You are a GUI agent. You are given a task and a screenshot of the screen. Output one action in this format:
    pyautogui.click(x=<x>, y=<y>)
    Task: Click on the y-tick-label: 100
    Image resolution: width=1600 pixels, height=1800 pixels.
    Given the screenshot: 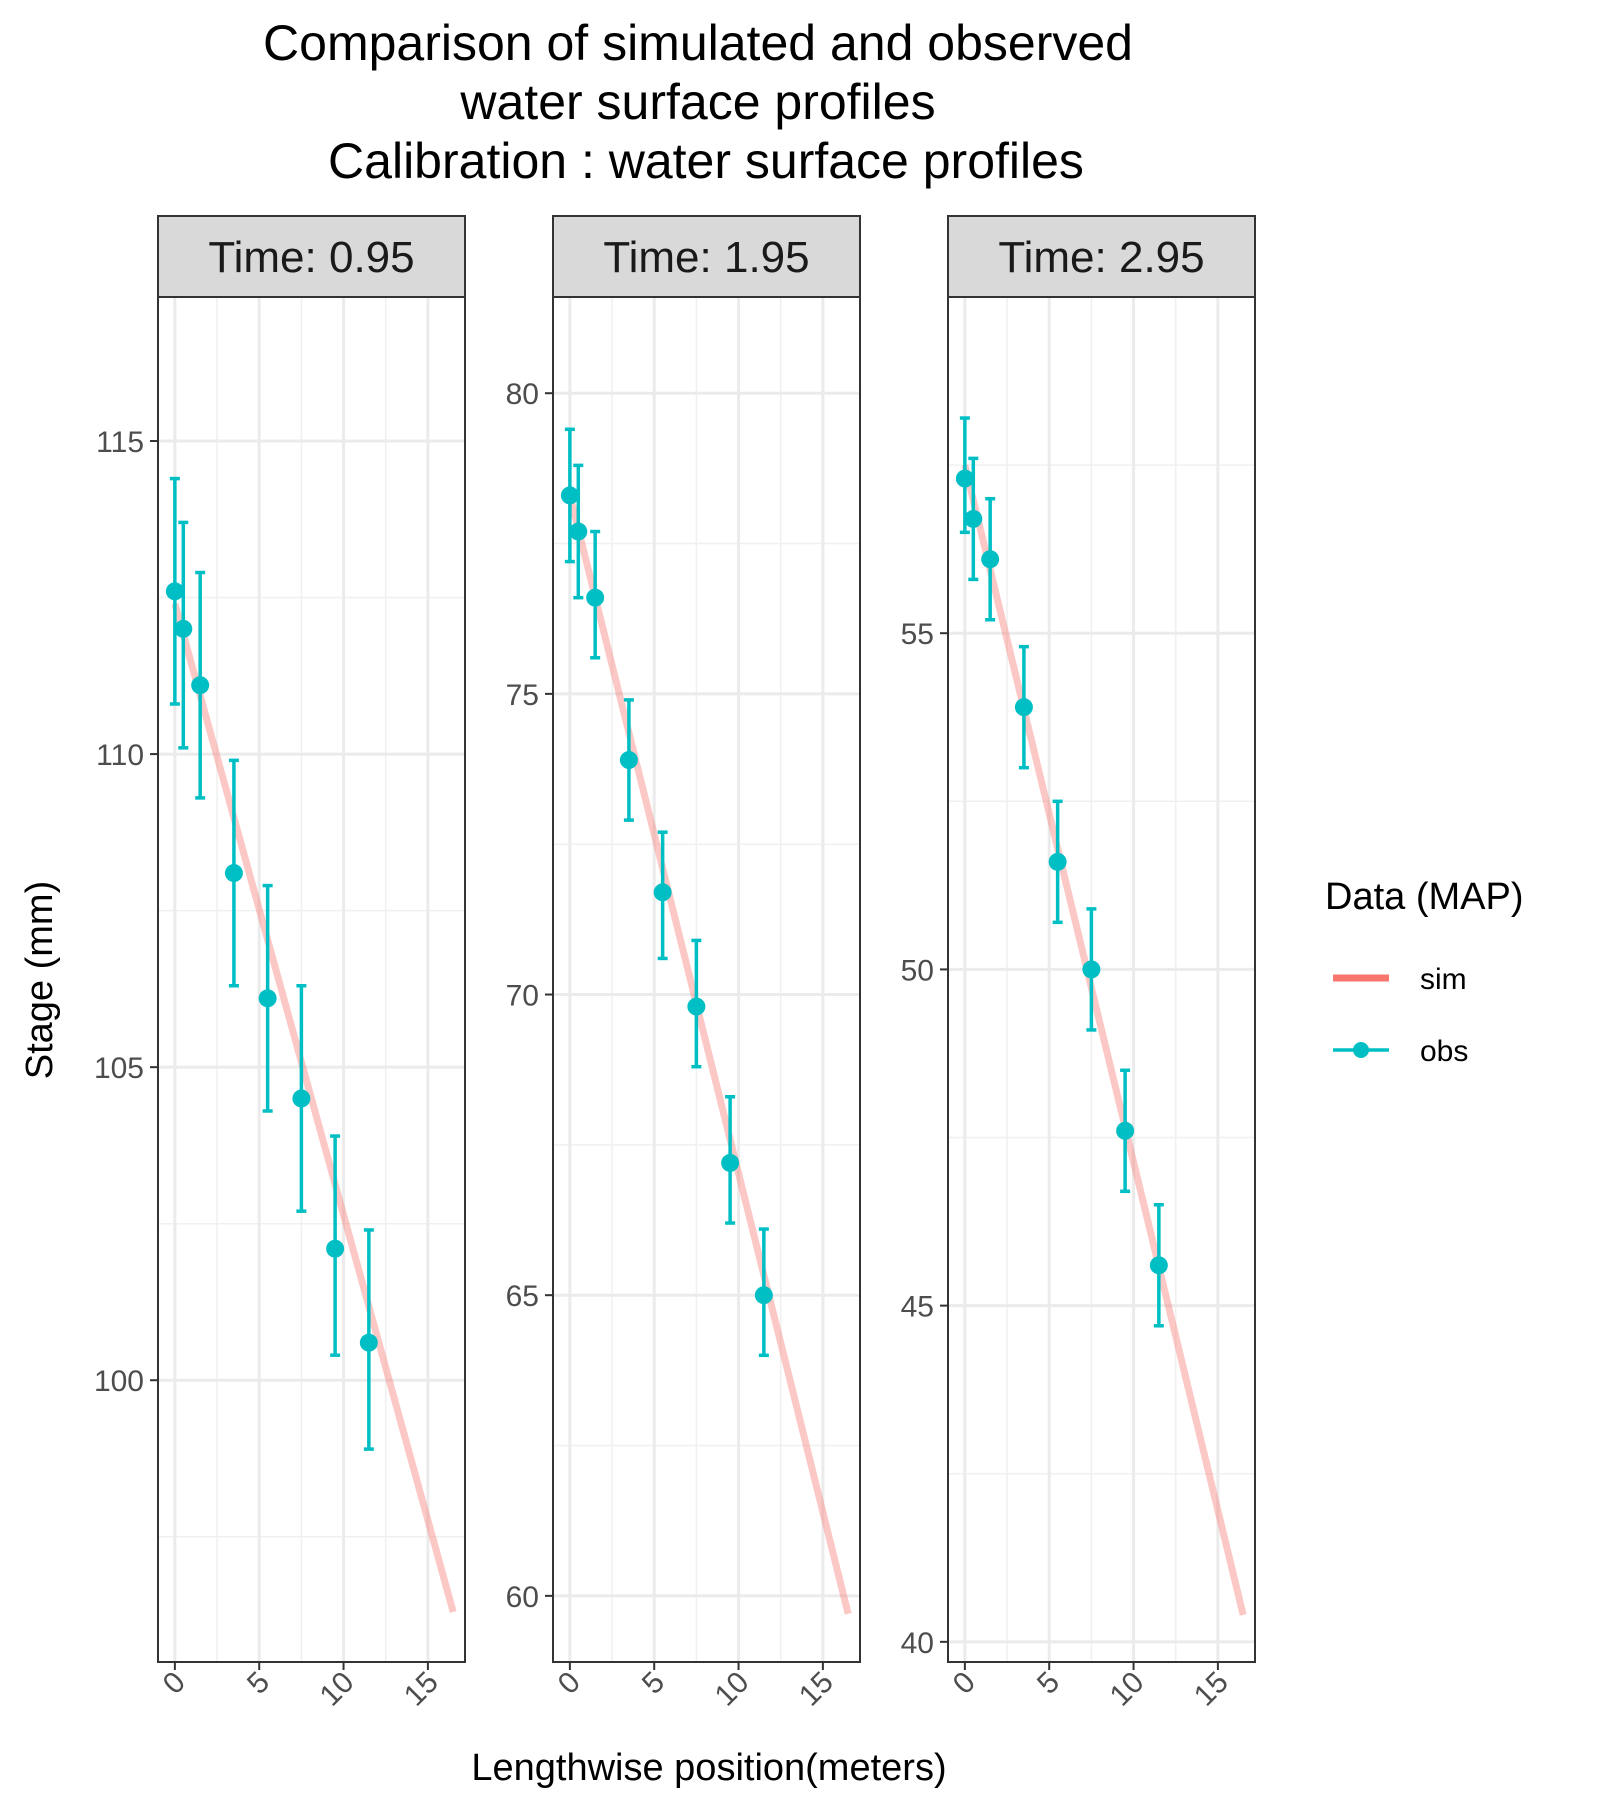 What is the action you would take?
    pyautogui.click(x=119, y=1381)
    